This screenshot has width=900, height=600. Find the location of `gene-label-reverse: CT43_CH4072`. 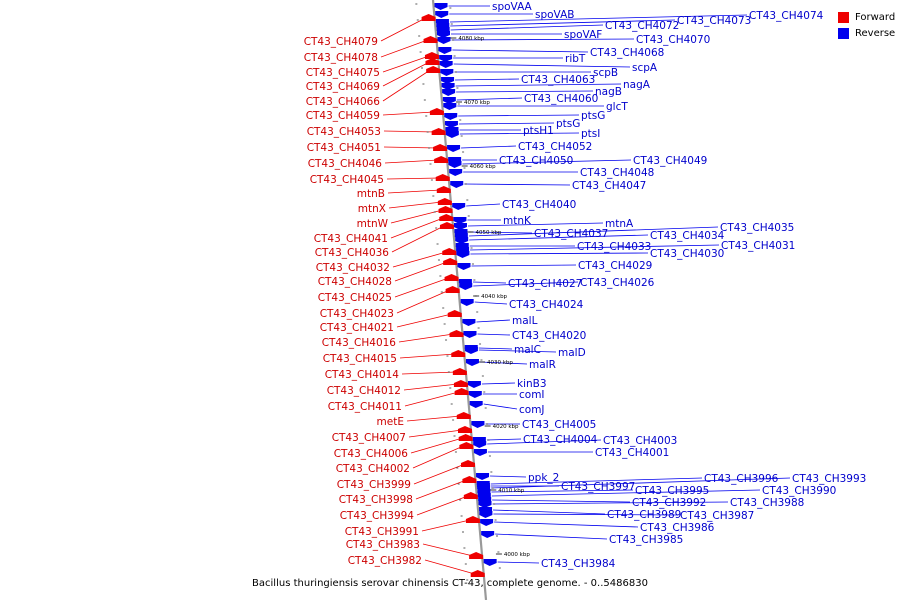

gene-label-reverse: CT43_CH4072 is located at coordinates (642, 26).